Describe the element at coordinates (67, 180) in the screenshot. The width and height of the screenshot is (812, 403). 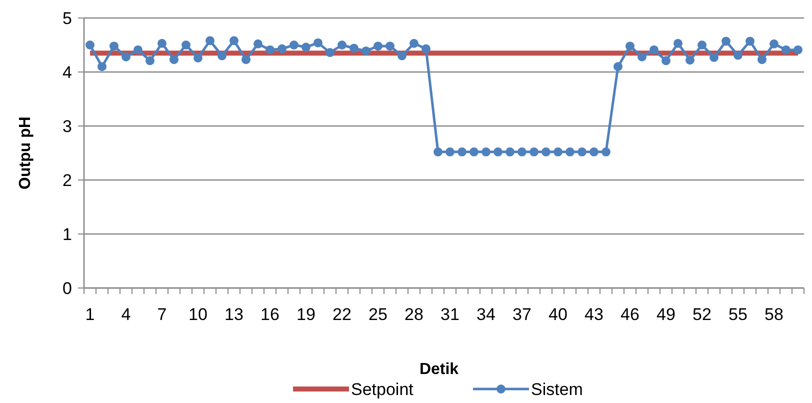
I see `y-tick-label: 2` at that location.